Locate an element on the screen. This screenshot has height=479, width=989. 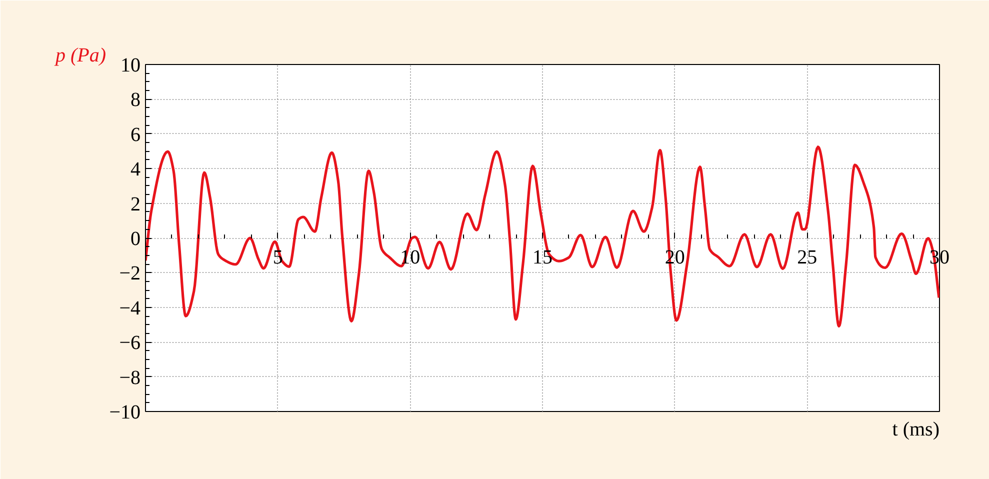
y-tick-label: 2 is located at coordinates (135, 204).